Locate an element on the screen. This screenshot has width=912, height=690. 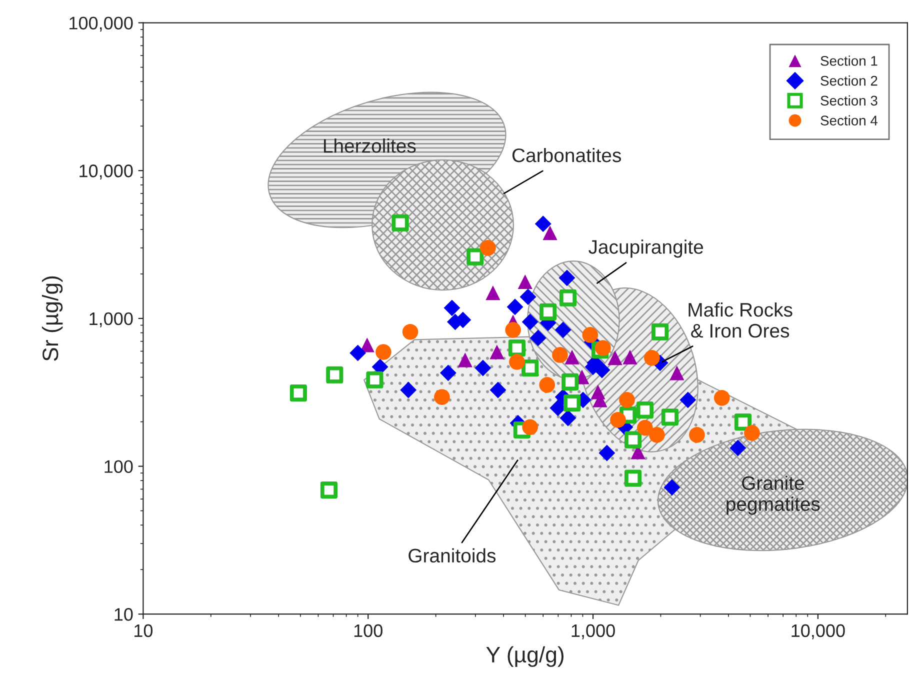
y-tick-label: 100 is located at coordinates (118, 466).